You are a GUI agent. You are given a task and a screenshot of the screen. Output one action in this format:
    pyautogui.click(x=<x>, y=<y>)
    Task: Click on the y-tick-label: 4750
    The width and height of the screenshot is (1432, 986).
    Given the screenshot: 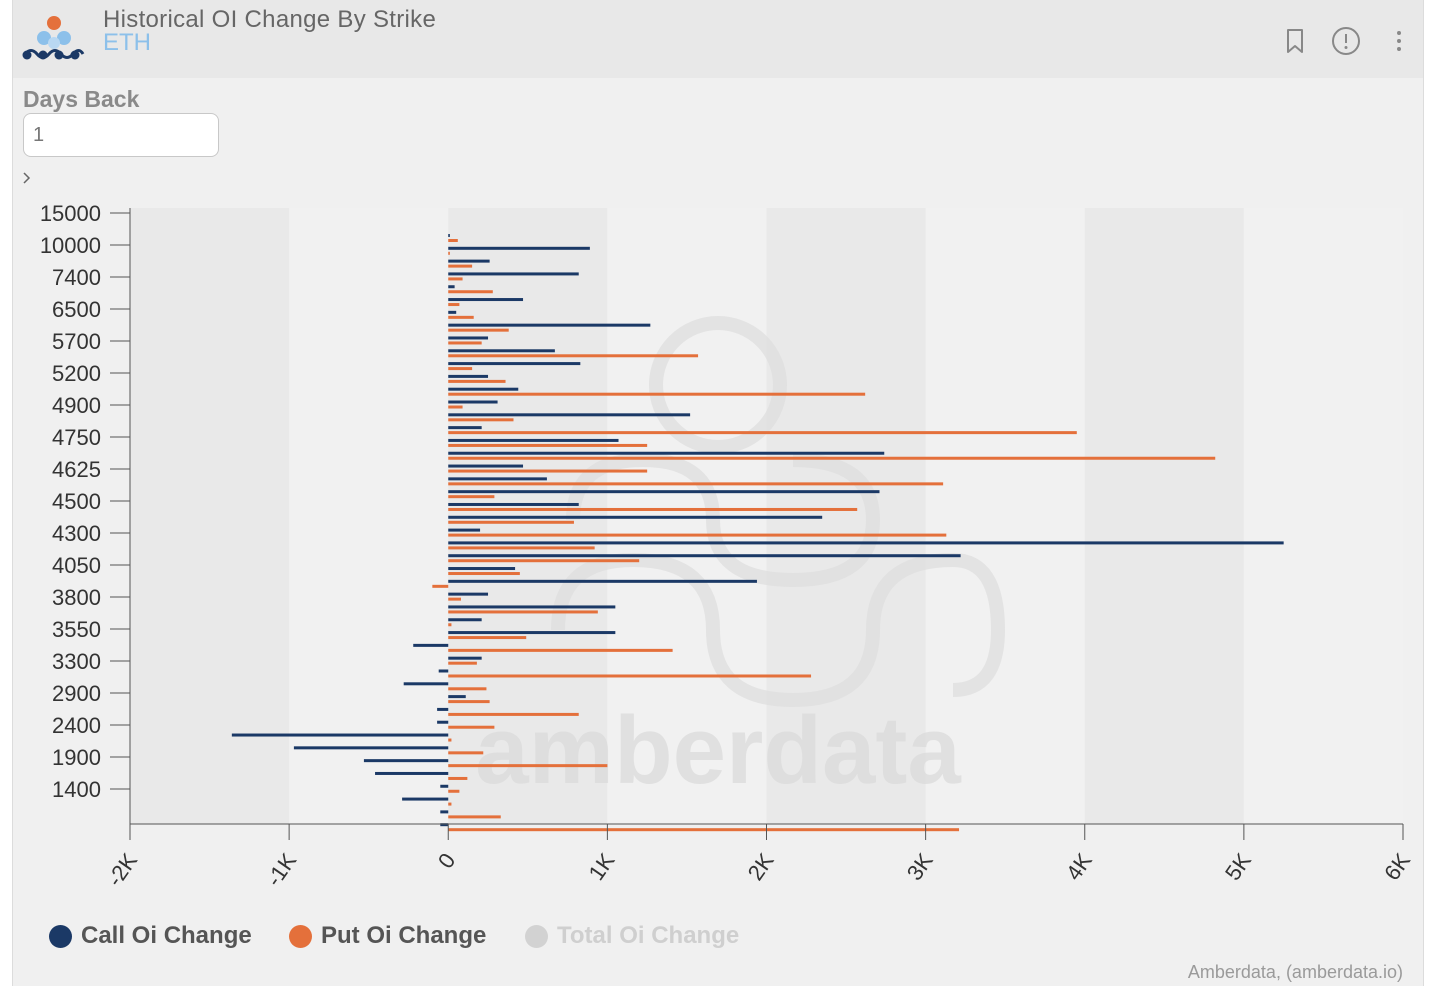 What is the action you would take?
    pyautogui.click(x=76, y=437)
    